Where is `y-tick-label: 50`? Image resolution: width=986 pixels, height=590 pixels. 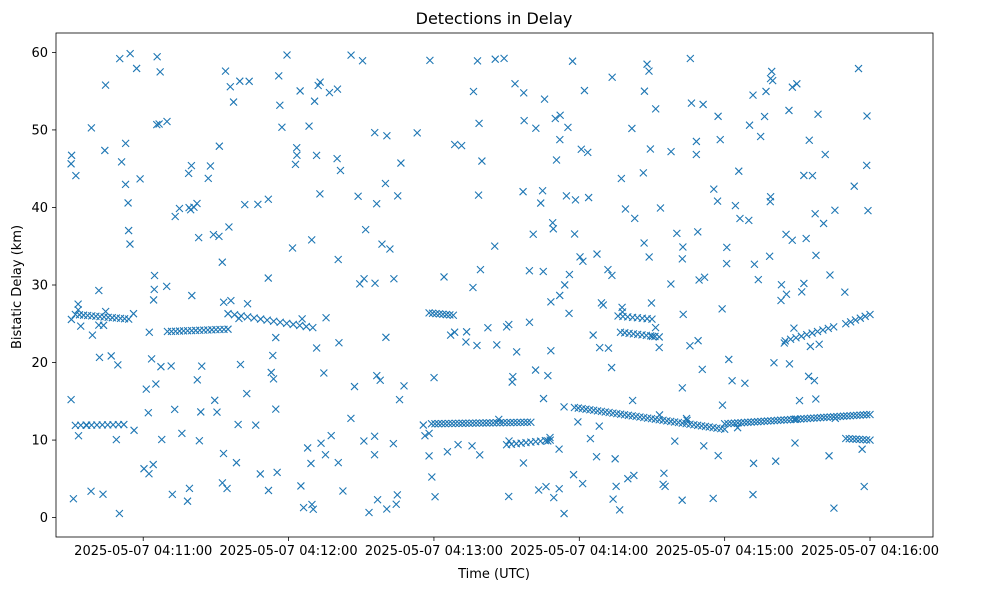
y-tick-label: 50 is located at coordinates (39, 130).